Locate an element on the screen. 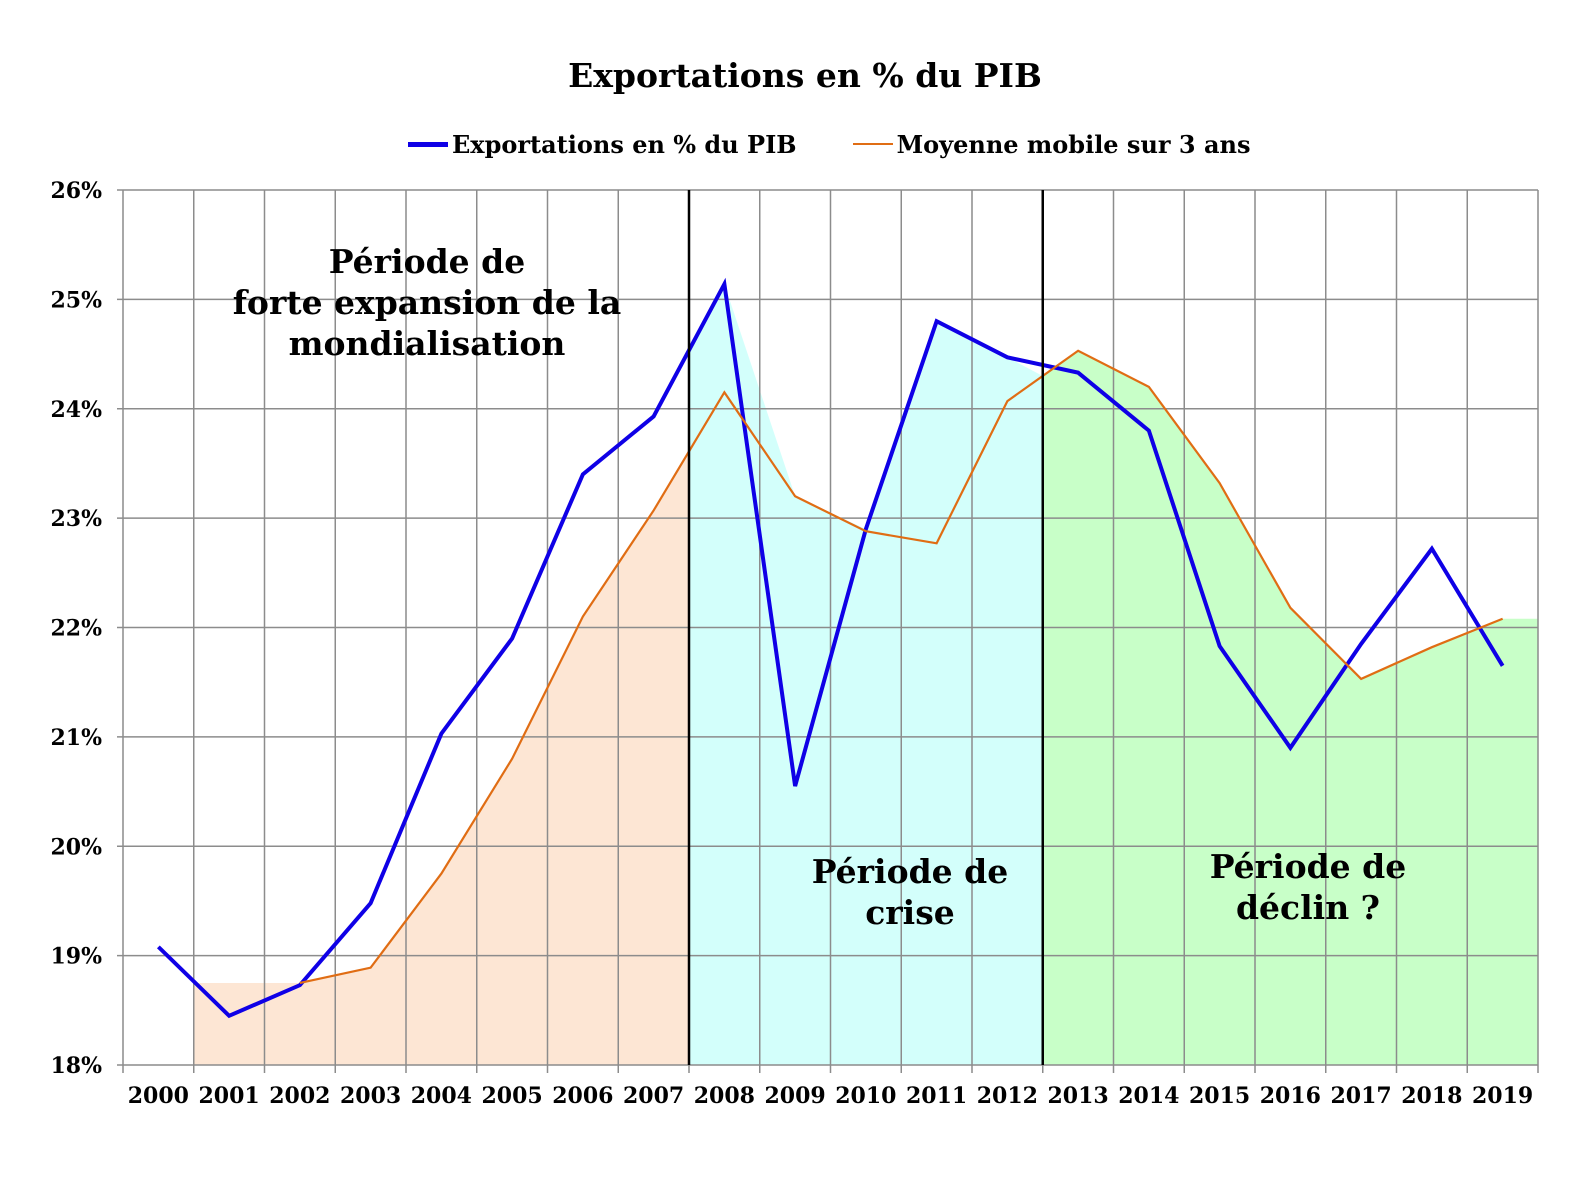 The image size is (1584, 1190). annotation-decline: Période de déclin ? is located at coordinates (1308, 887).